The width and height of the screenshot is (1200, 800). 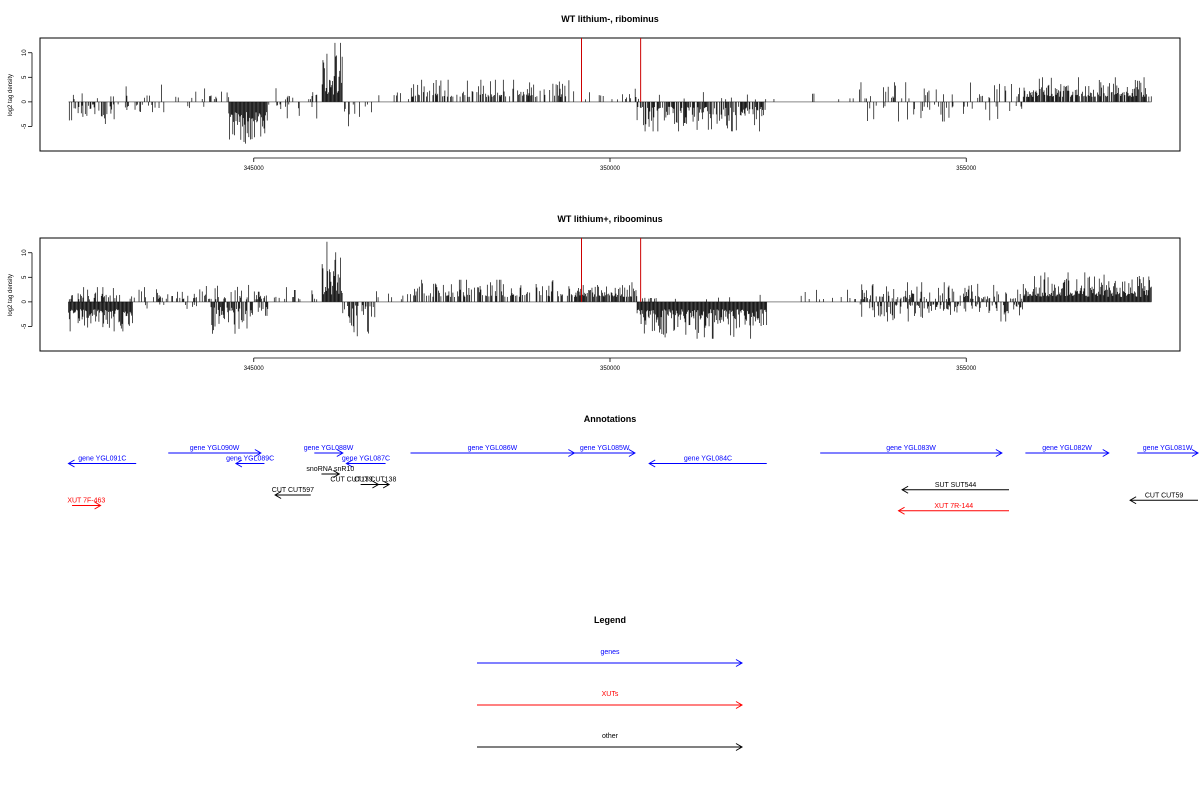 What do you see at coordinates (1168, 448) in the screenshot?
I see `annotation-label: gene YGL081W` at bounding box center [1168, 448].